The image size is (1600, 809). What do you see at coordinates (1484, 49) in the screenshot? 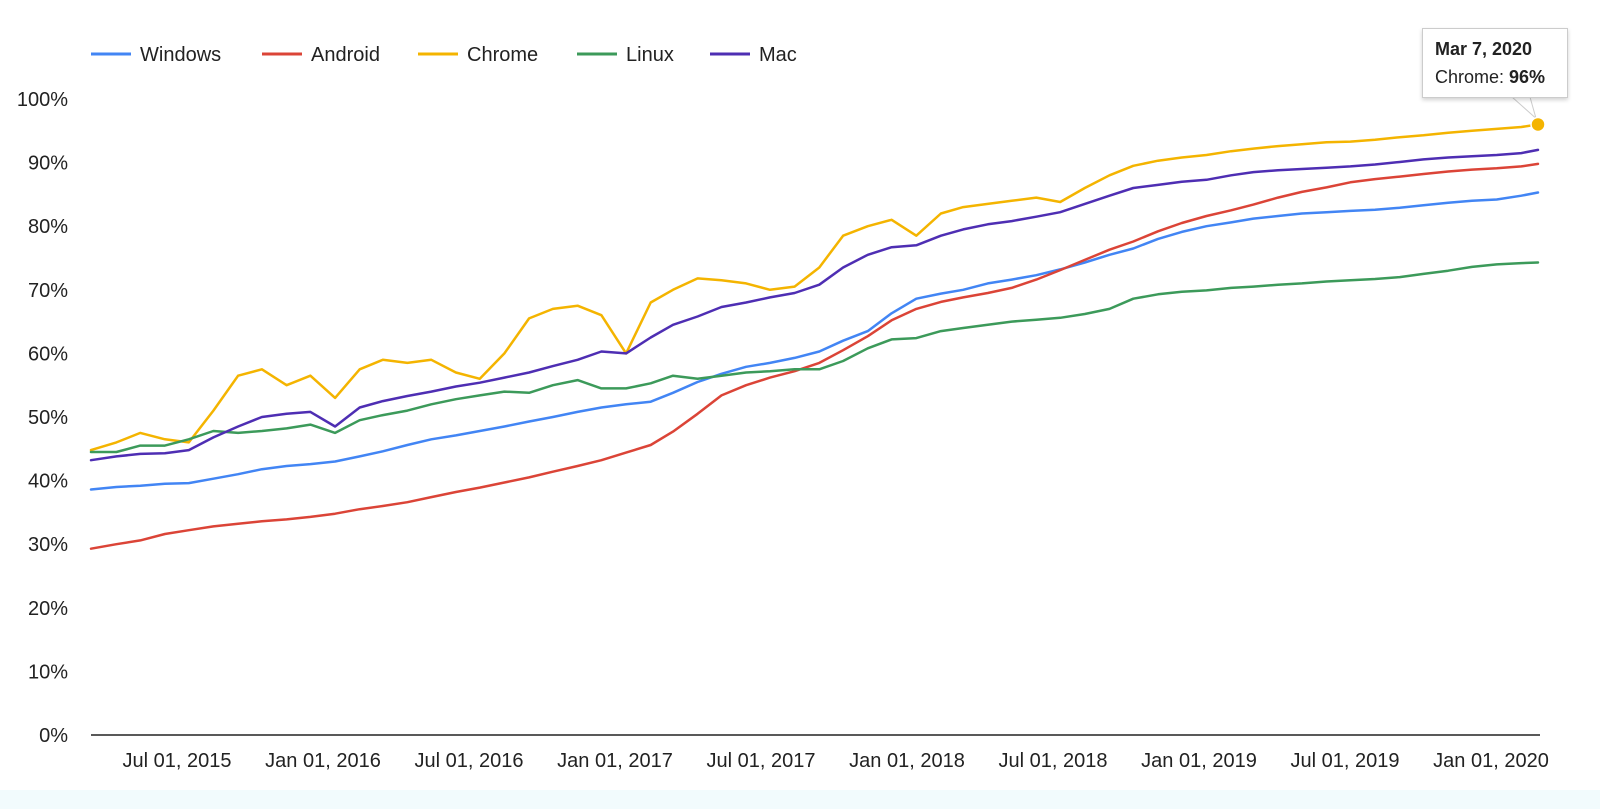
I see `tooltip-date: Mar 7, 2020` at bounding box center [1484, 49].